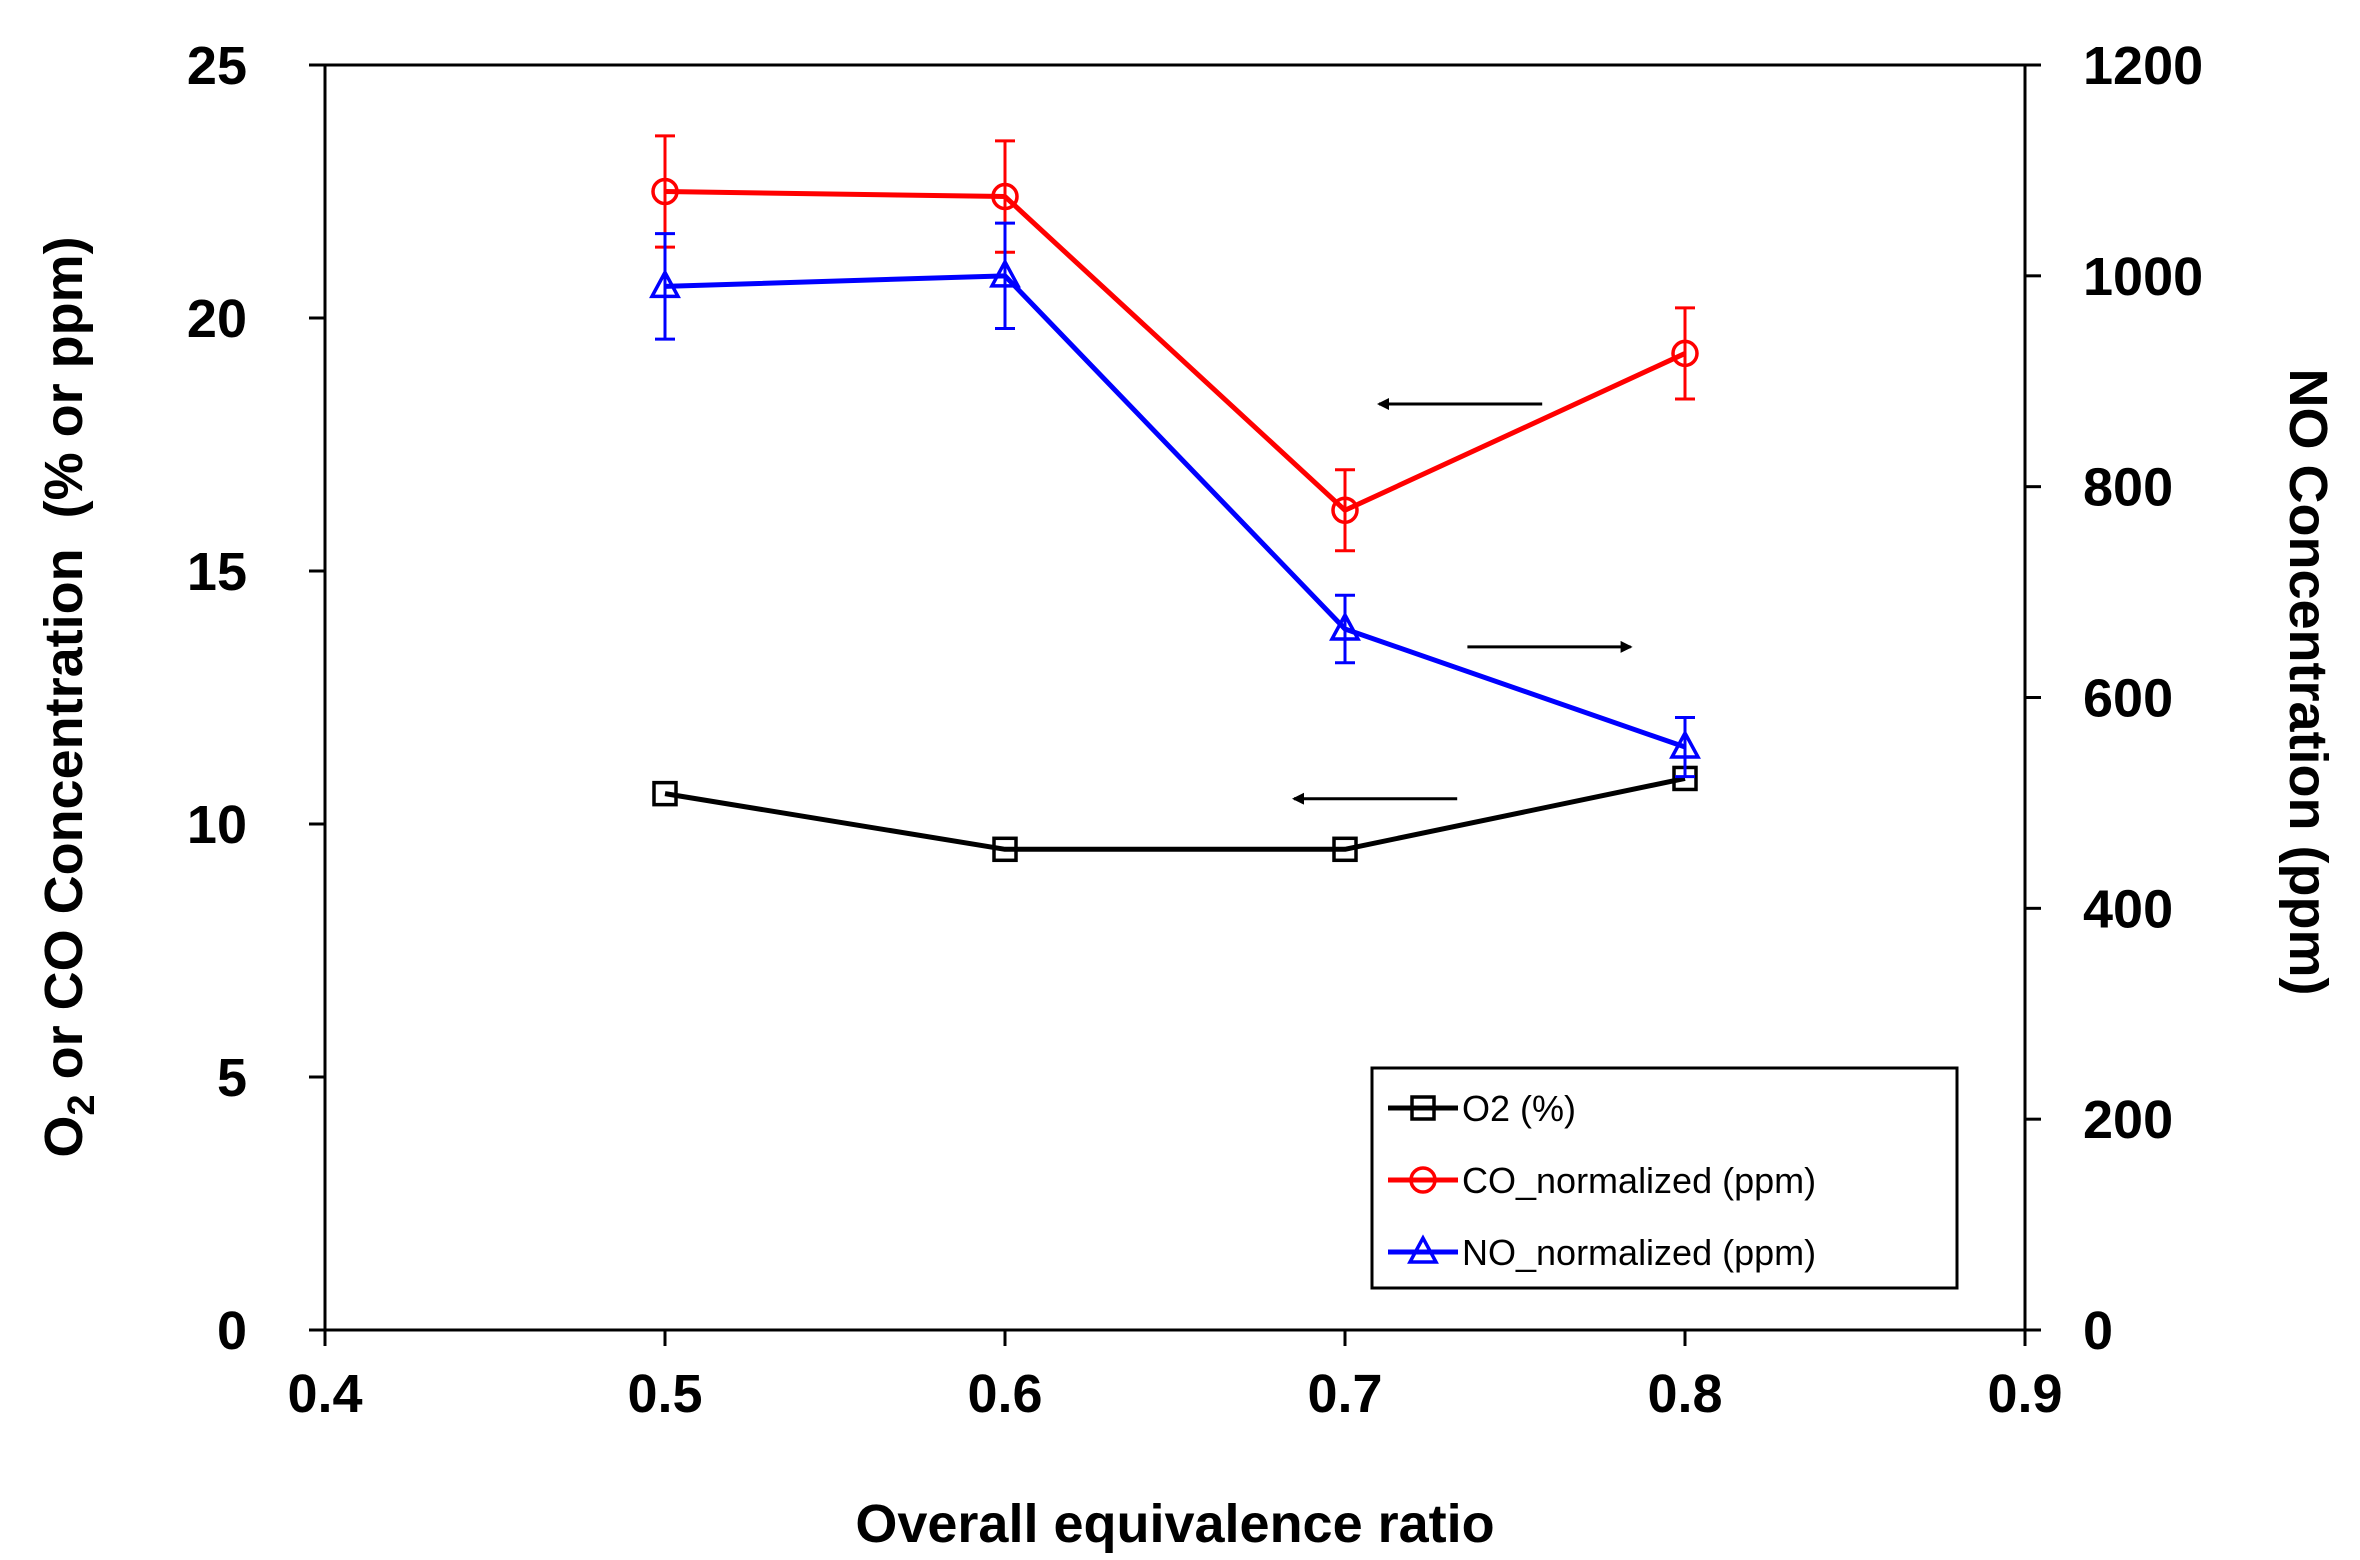  I want to click on right-y-tick-label: 0, so click(2098, 1331).